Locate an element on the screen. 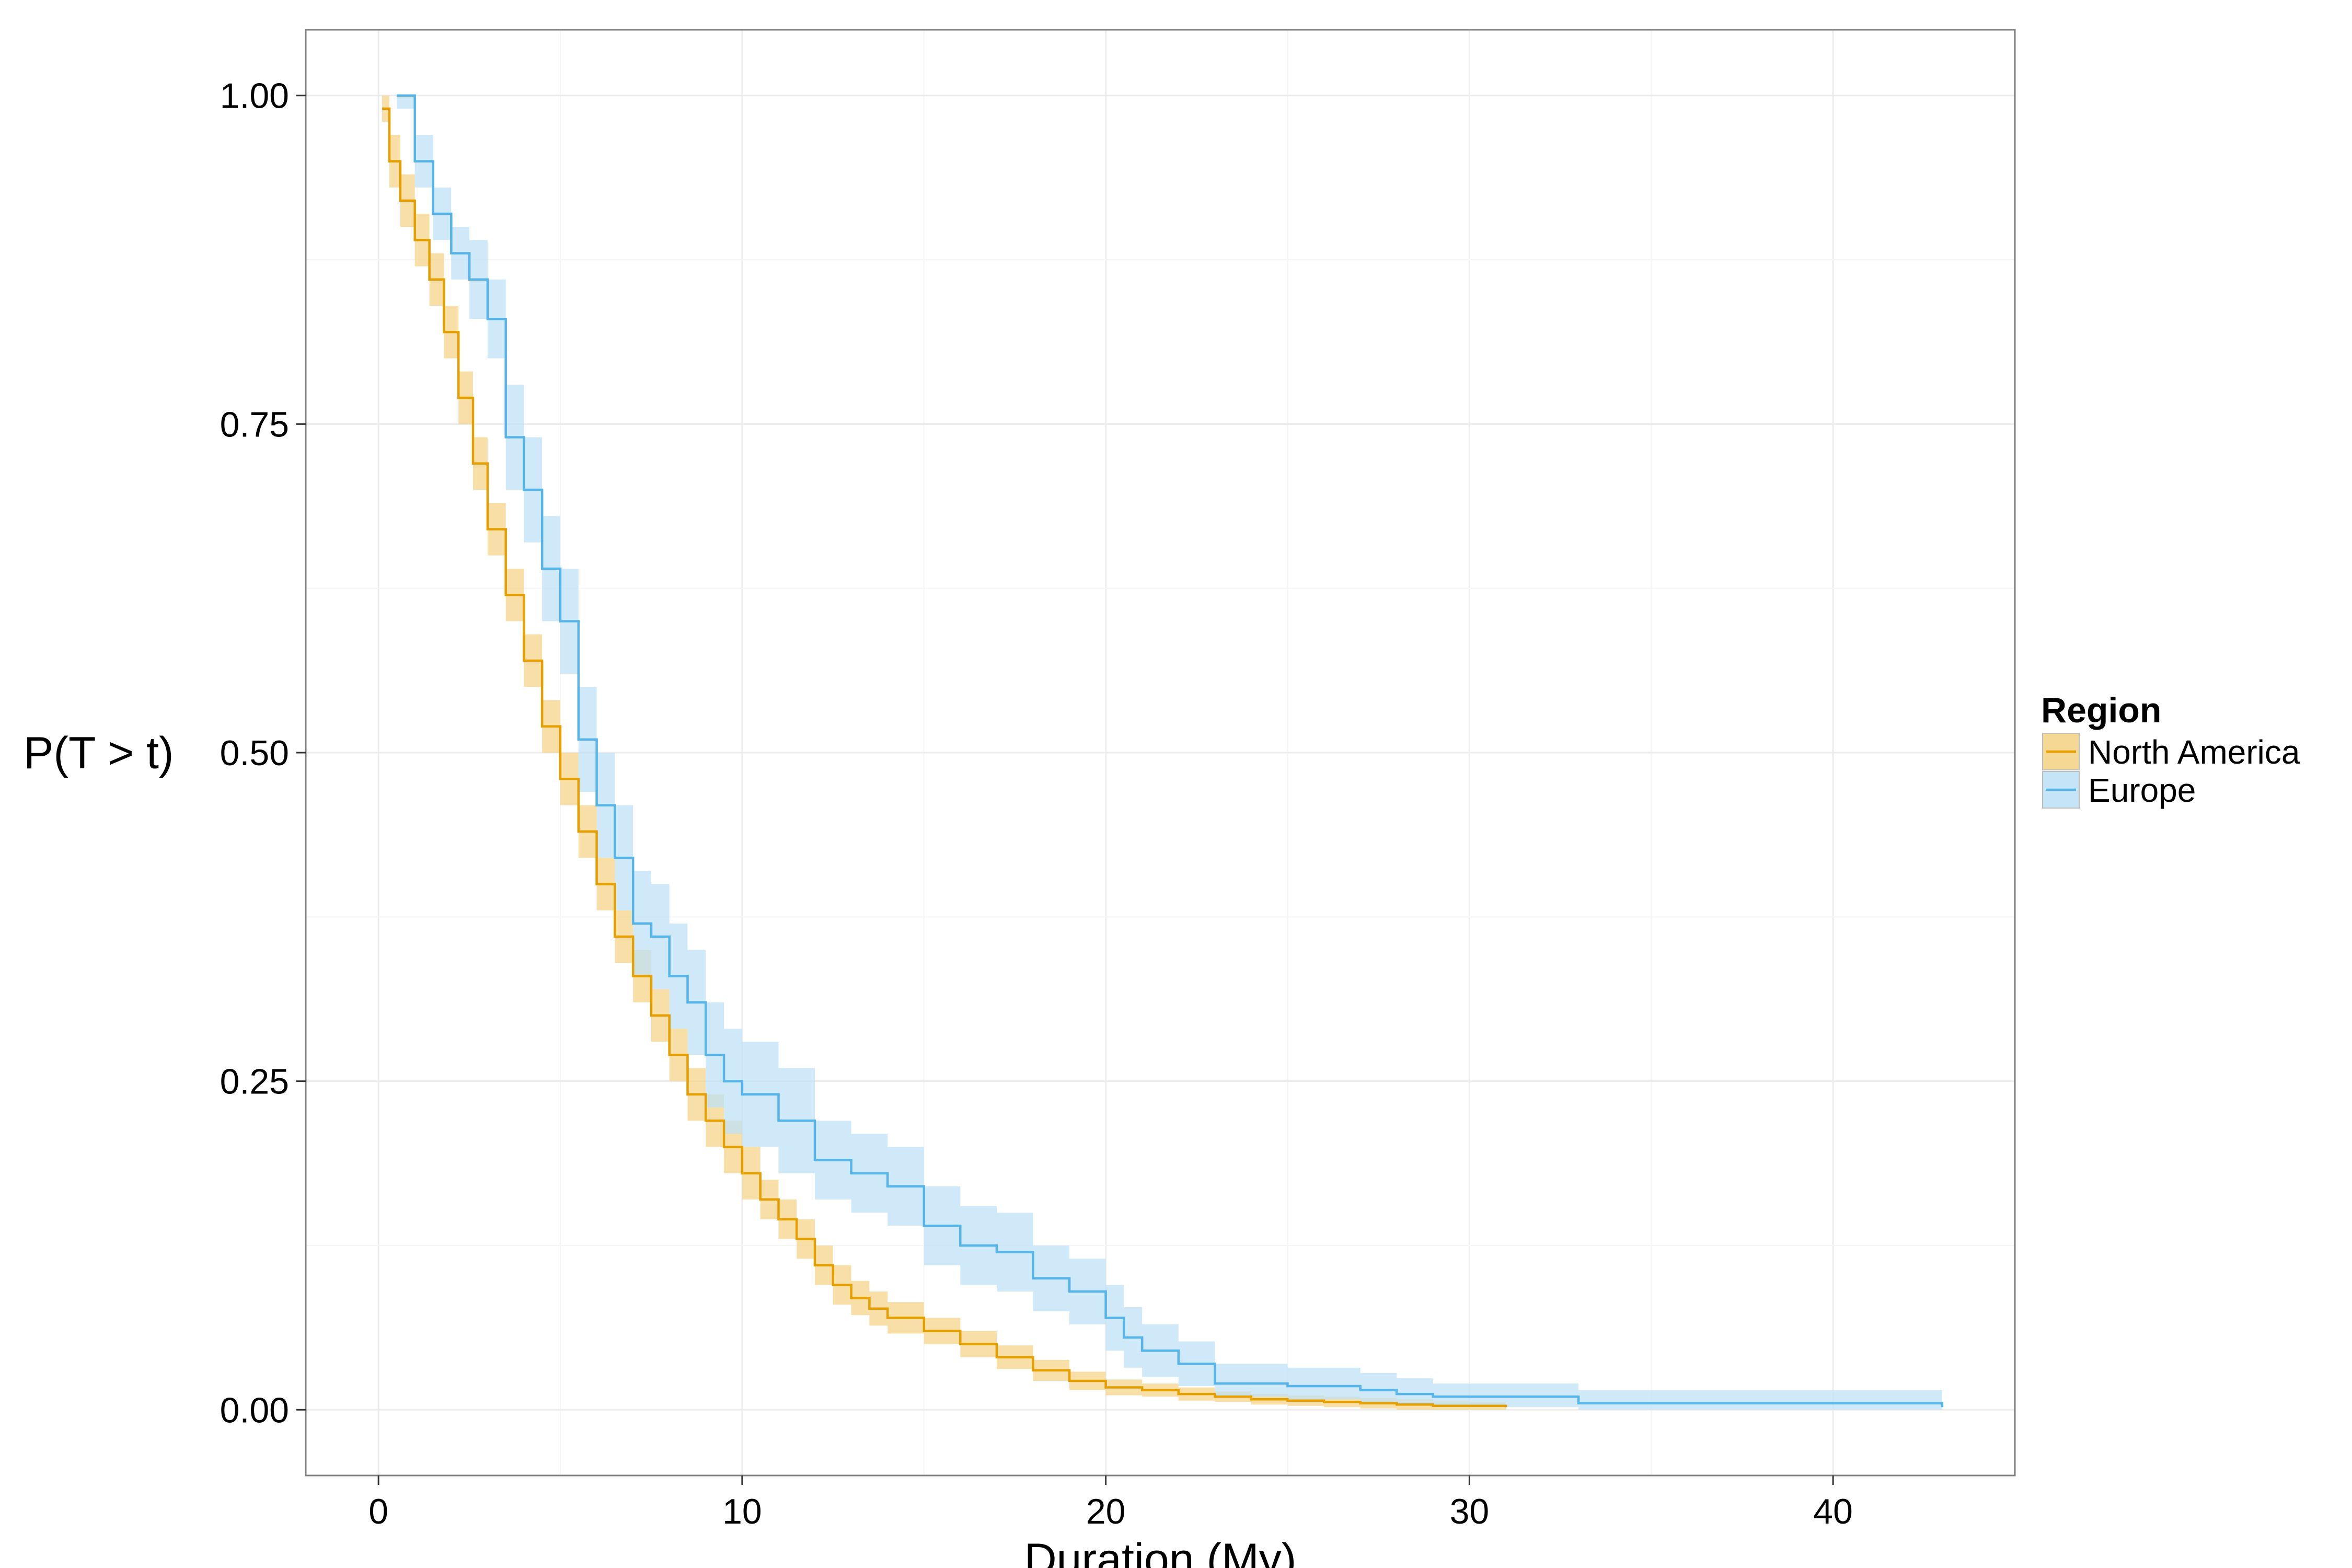  y-tick-label: 0.00 is located at coordinates (254, 1410).